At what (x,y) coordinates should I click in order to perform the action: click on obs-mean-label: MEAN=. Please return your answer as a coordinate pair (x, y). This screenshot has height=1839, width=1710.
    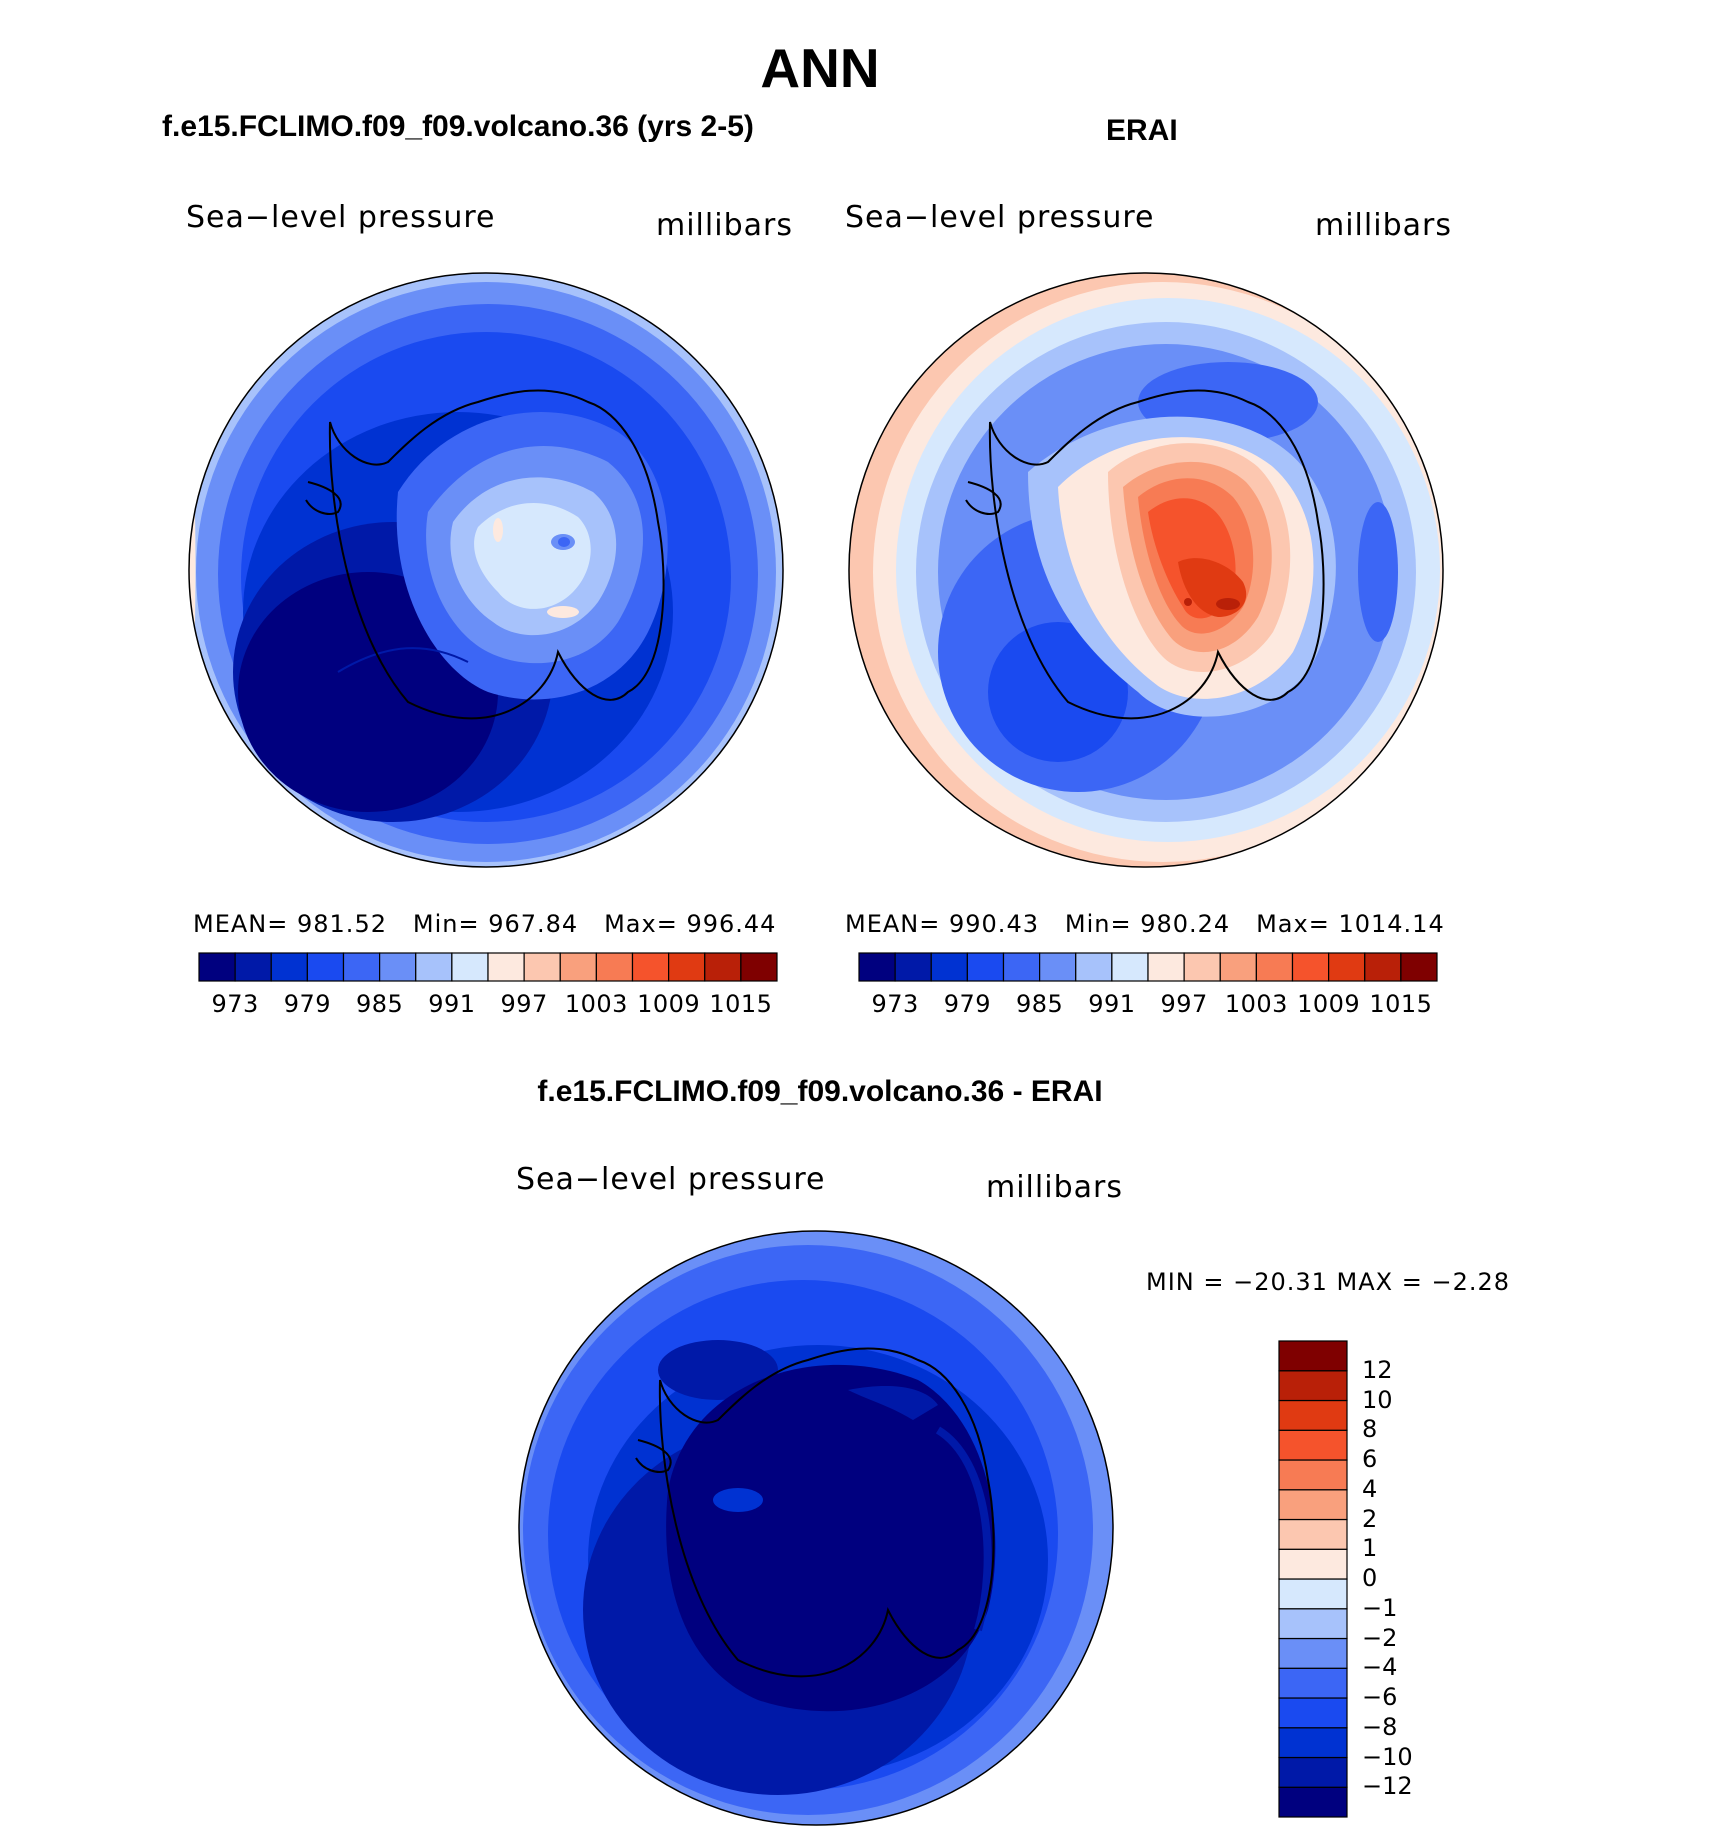
    Looking at the image, I should click on (893, 924).